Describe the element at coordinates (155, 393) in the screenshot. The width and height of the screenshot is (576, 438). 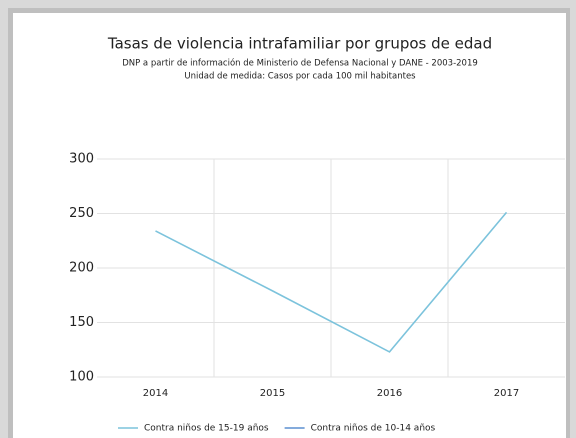
I see `x-tick-label: 2014` at that location.